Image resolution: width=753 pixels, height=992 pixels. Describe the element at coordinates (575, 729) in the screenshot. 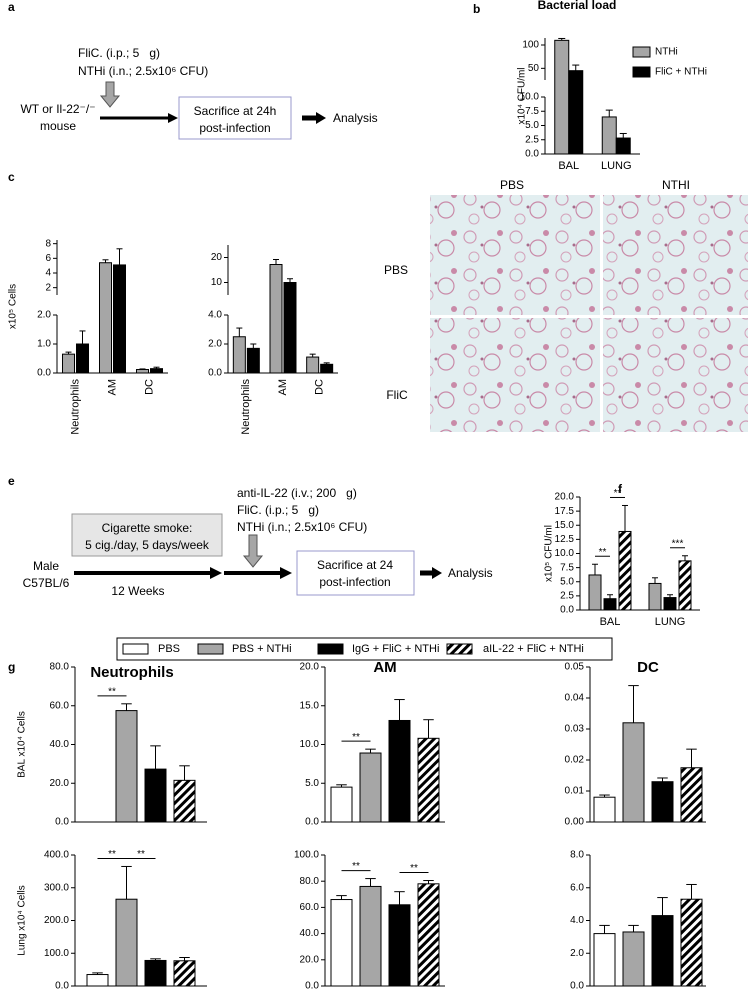

I see `y-tick-label: 0.03` at that location.